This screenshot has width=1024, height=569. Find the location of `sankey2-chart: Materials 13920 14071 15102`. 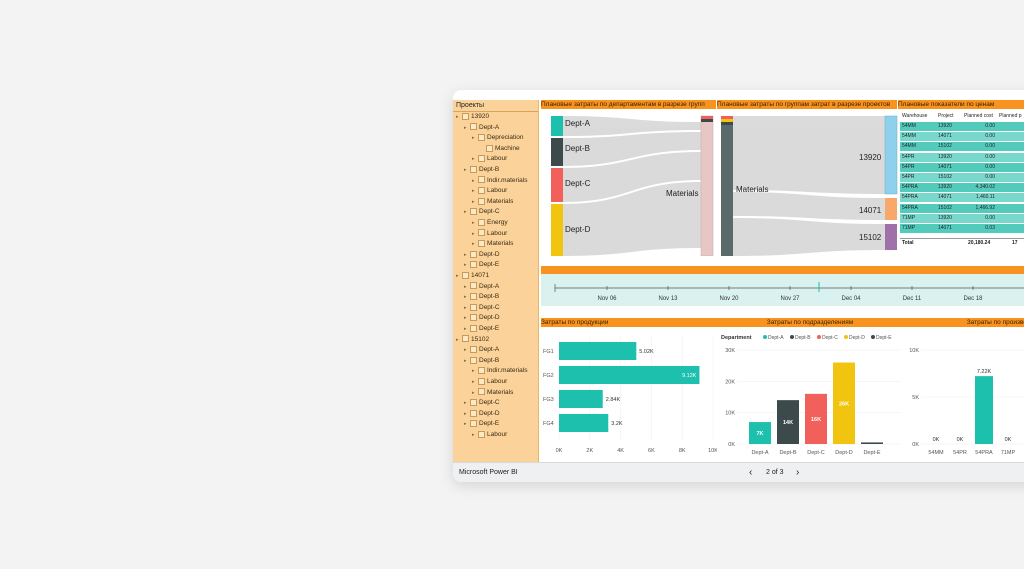

sankey2-chart: Materials 13920 14071 15102 is located at coordinates (809, 183).